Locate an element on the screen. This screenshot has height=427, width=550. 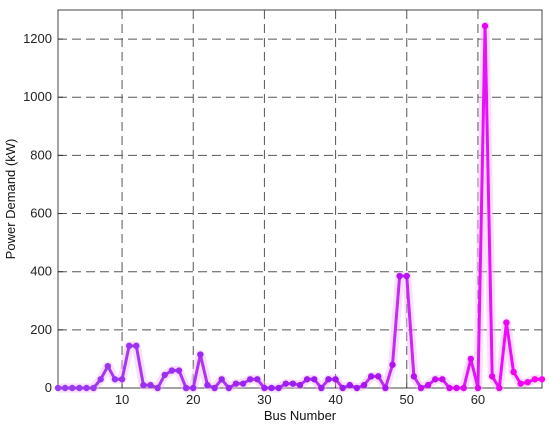
x-axis-label: Bus Number is located at coordinates (300, 415).